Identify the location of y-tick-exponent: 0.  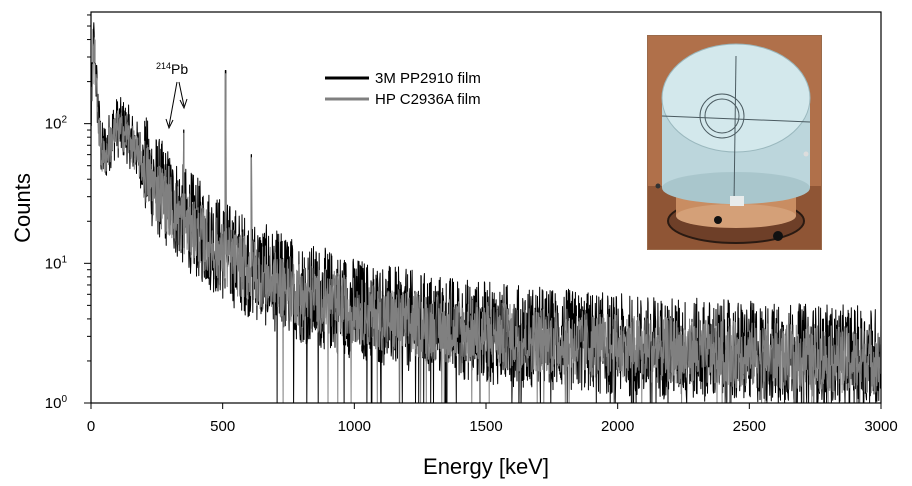
(64, 399).